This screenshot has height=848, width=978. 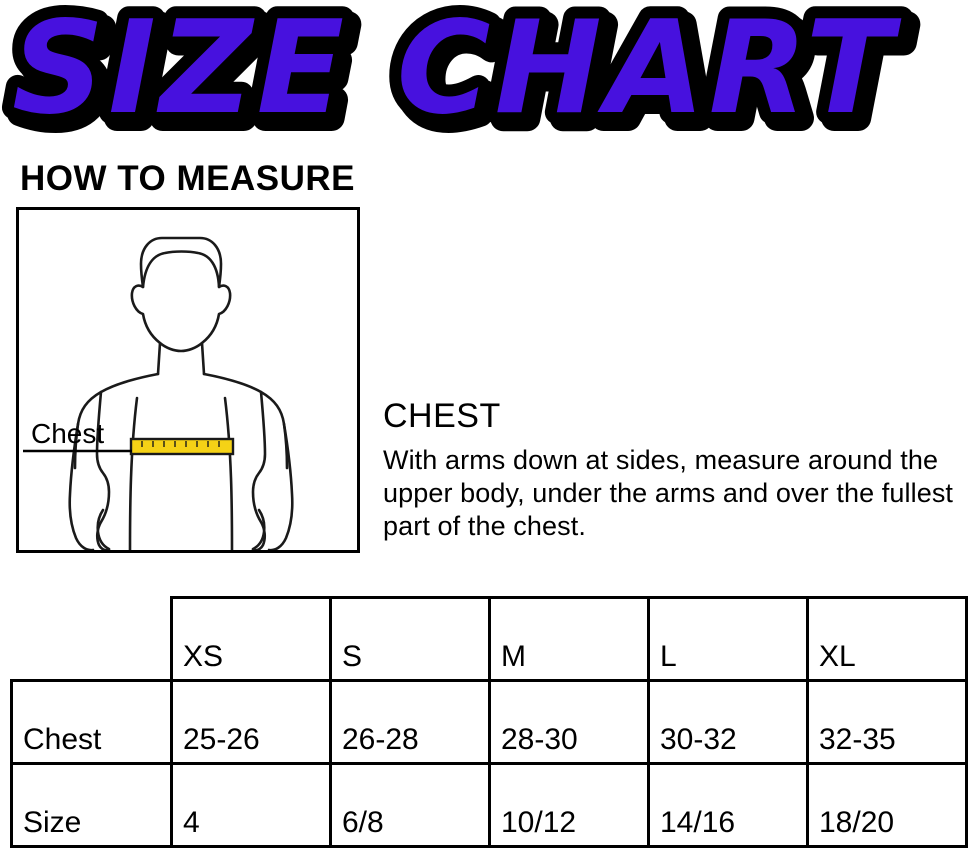 What do you see at coordinates (92, 639) in the screenshot?
I see `table-corner-cell` at bounding box center [92, 639].